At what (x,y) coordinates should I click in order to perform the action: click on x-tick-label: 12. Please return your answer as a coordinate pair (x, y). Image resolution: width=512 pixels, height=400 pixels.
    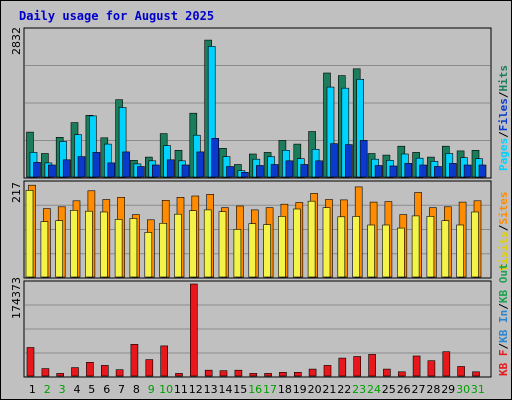
    Looking at the image, I should click on (196, 389).